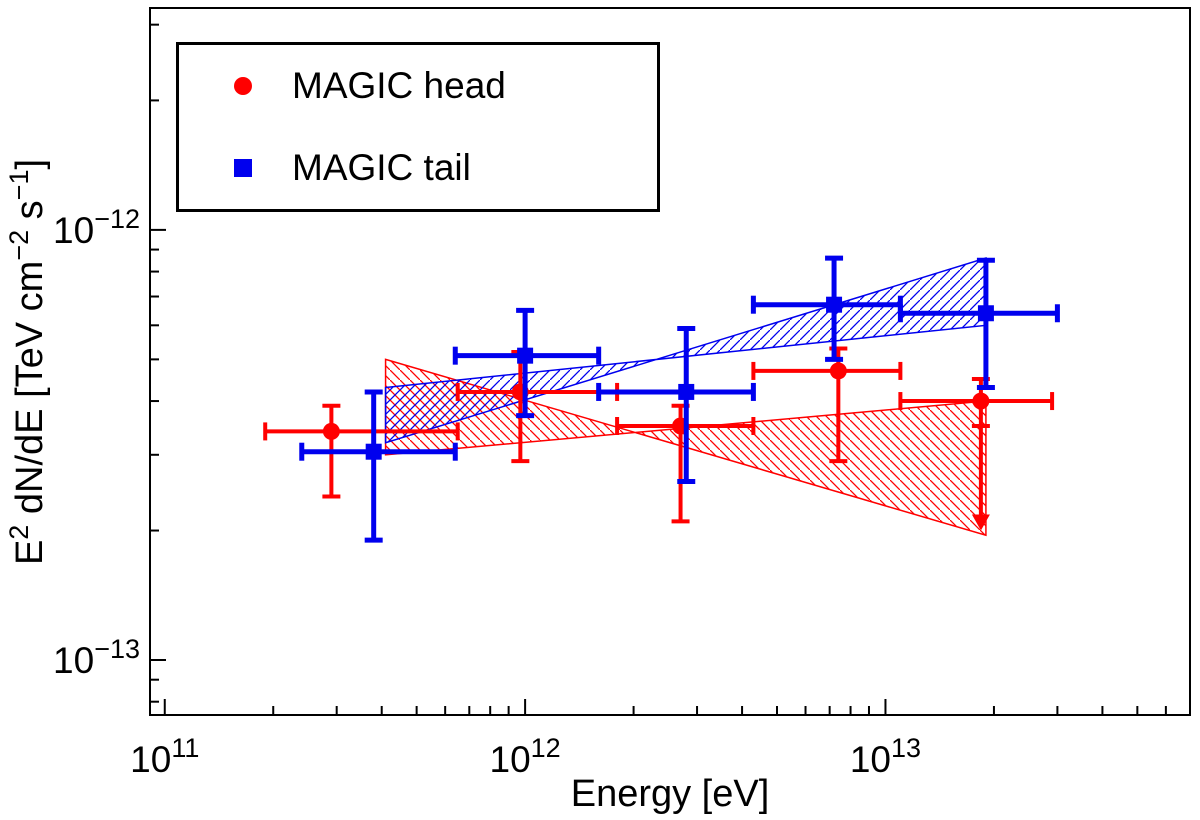 The image size is (1200, 820). I want to click on legend: MAGIC head MAGIC tail, so click(418, 127).